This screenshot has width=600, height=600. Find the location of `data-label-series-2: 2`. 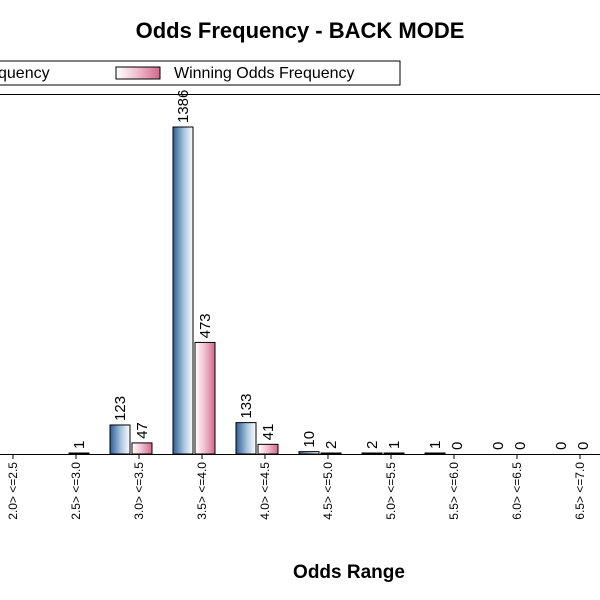

data-label-series-2: 2 is located at coordinates (331, 445).